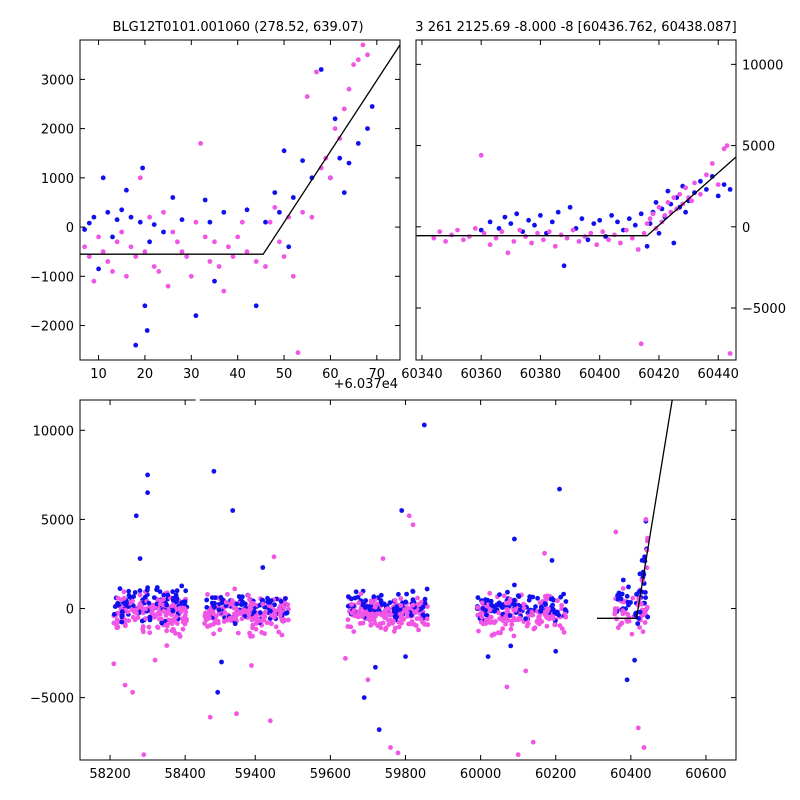  Describe the element at coordinates (555, 774) in the screenshot. I see `x-tick-label: 60200` at that location.